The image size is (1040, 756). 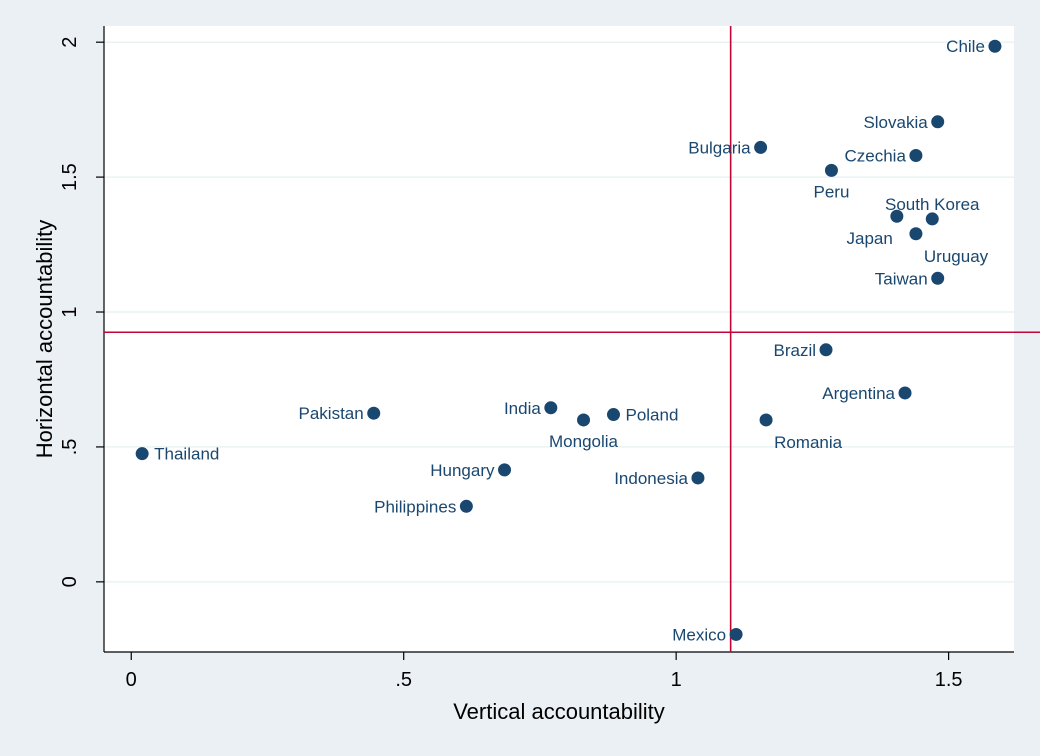 What do you see at coordinates (403, 680) in the screenshot?
I see `x-tick-label: .5` at bounding box center [403, 680].